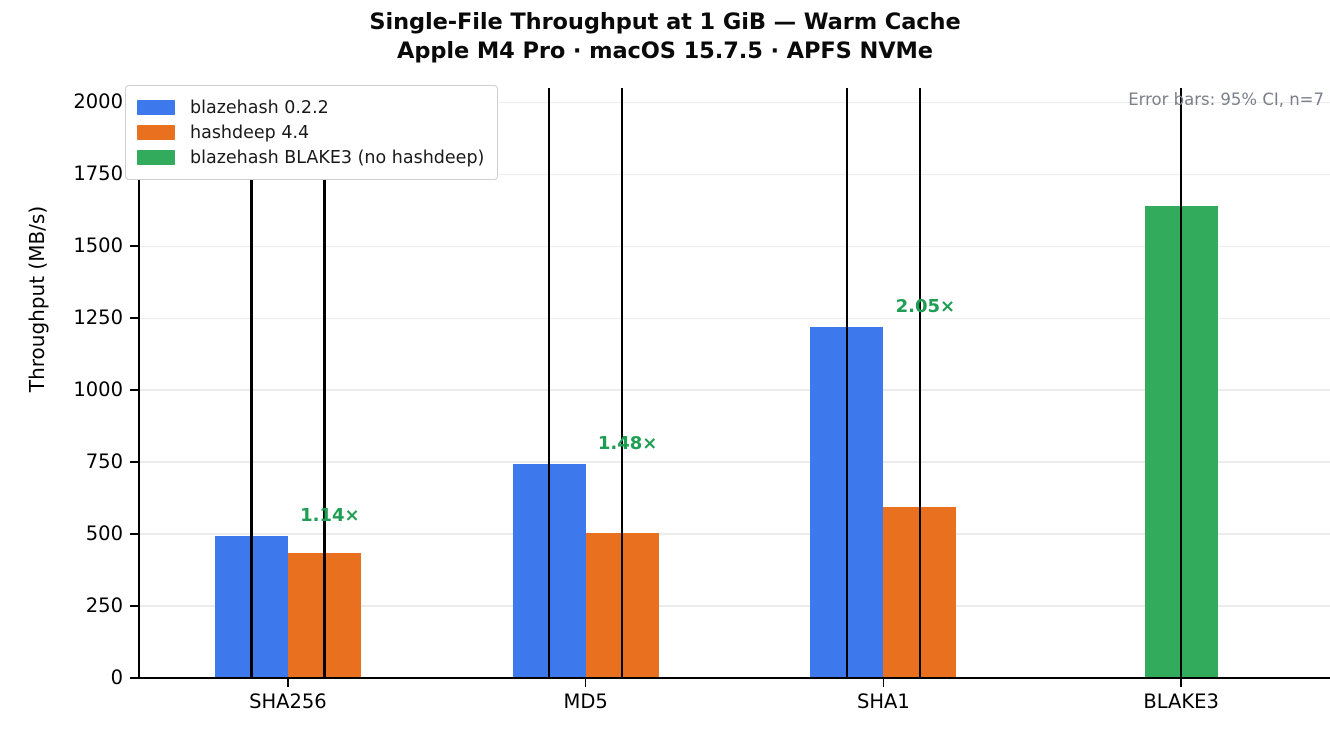 The height and width of the screenshot is (730, 1330). I want to click on x-tick-label-md5: MD5, so click(585, 701).